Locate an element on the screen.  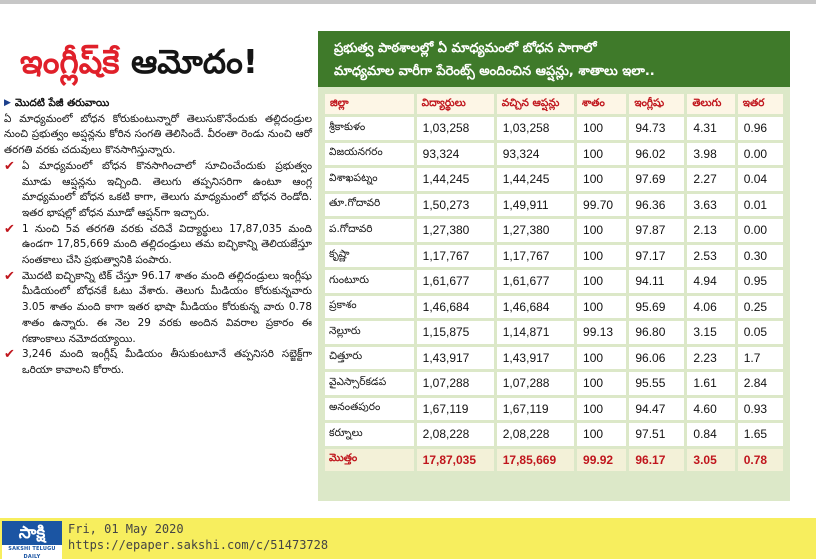
table-row: ప్రకాశం 1,46,684 1,46,684 100 95.69 4.06 0.25 is located at coordinates (554, 306).